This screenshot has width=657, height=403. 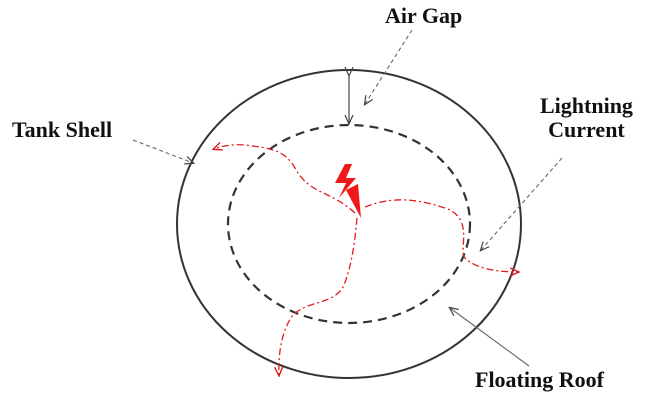 I want to click on current-path-to-upper-left, so click(x=285, y=179).